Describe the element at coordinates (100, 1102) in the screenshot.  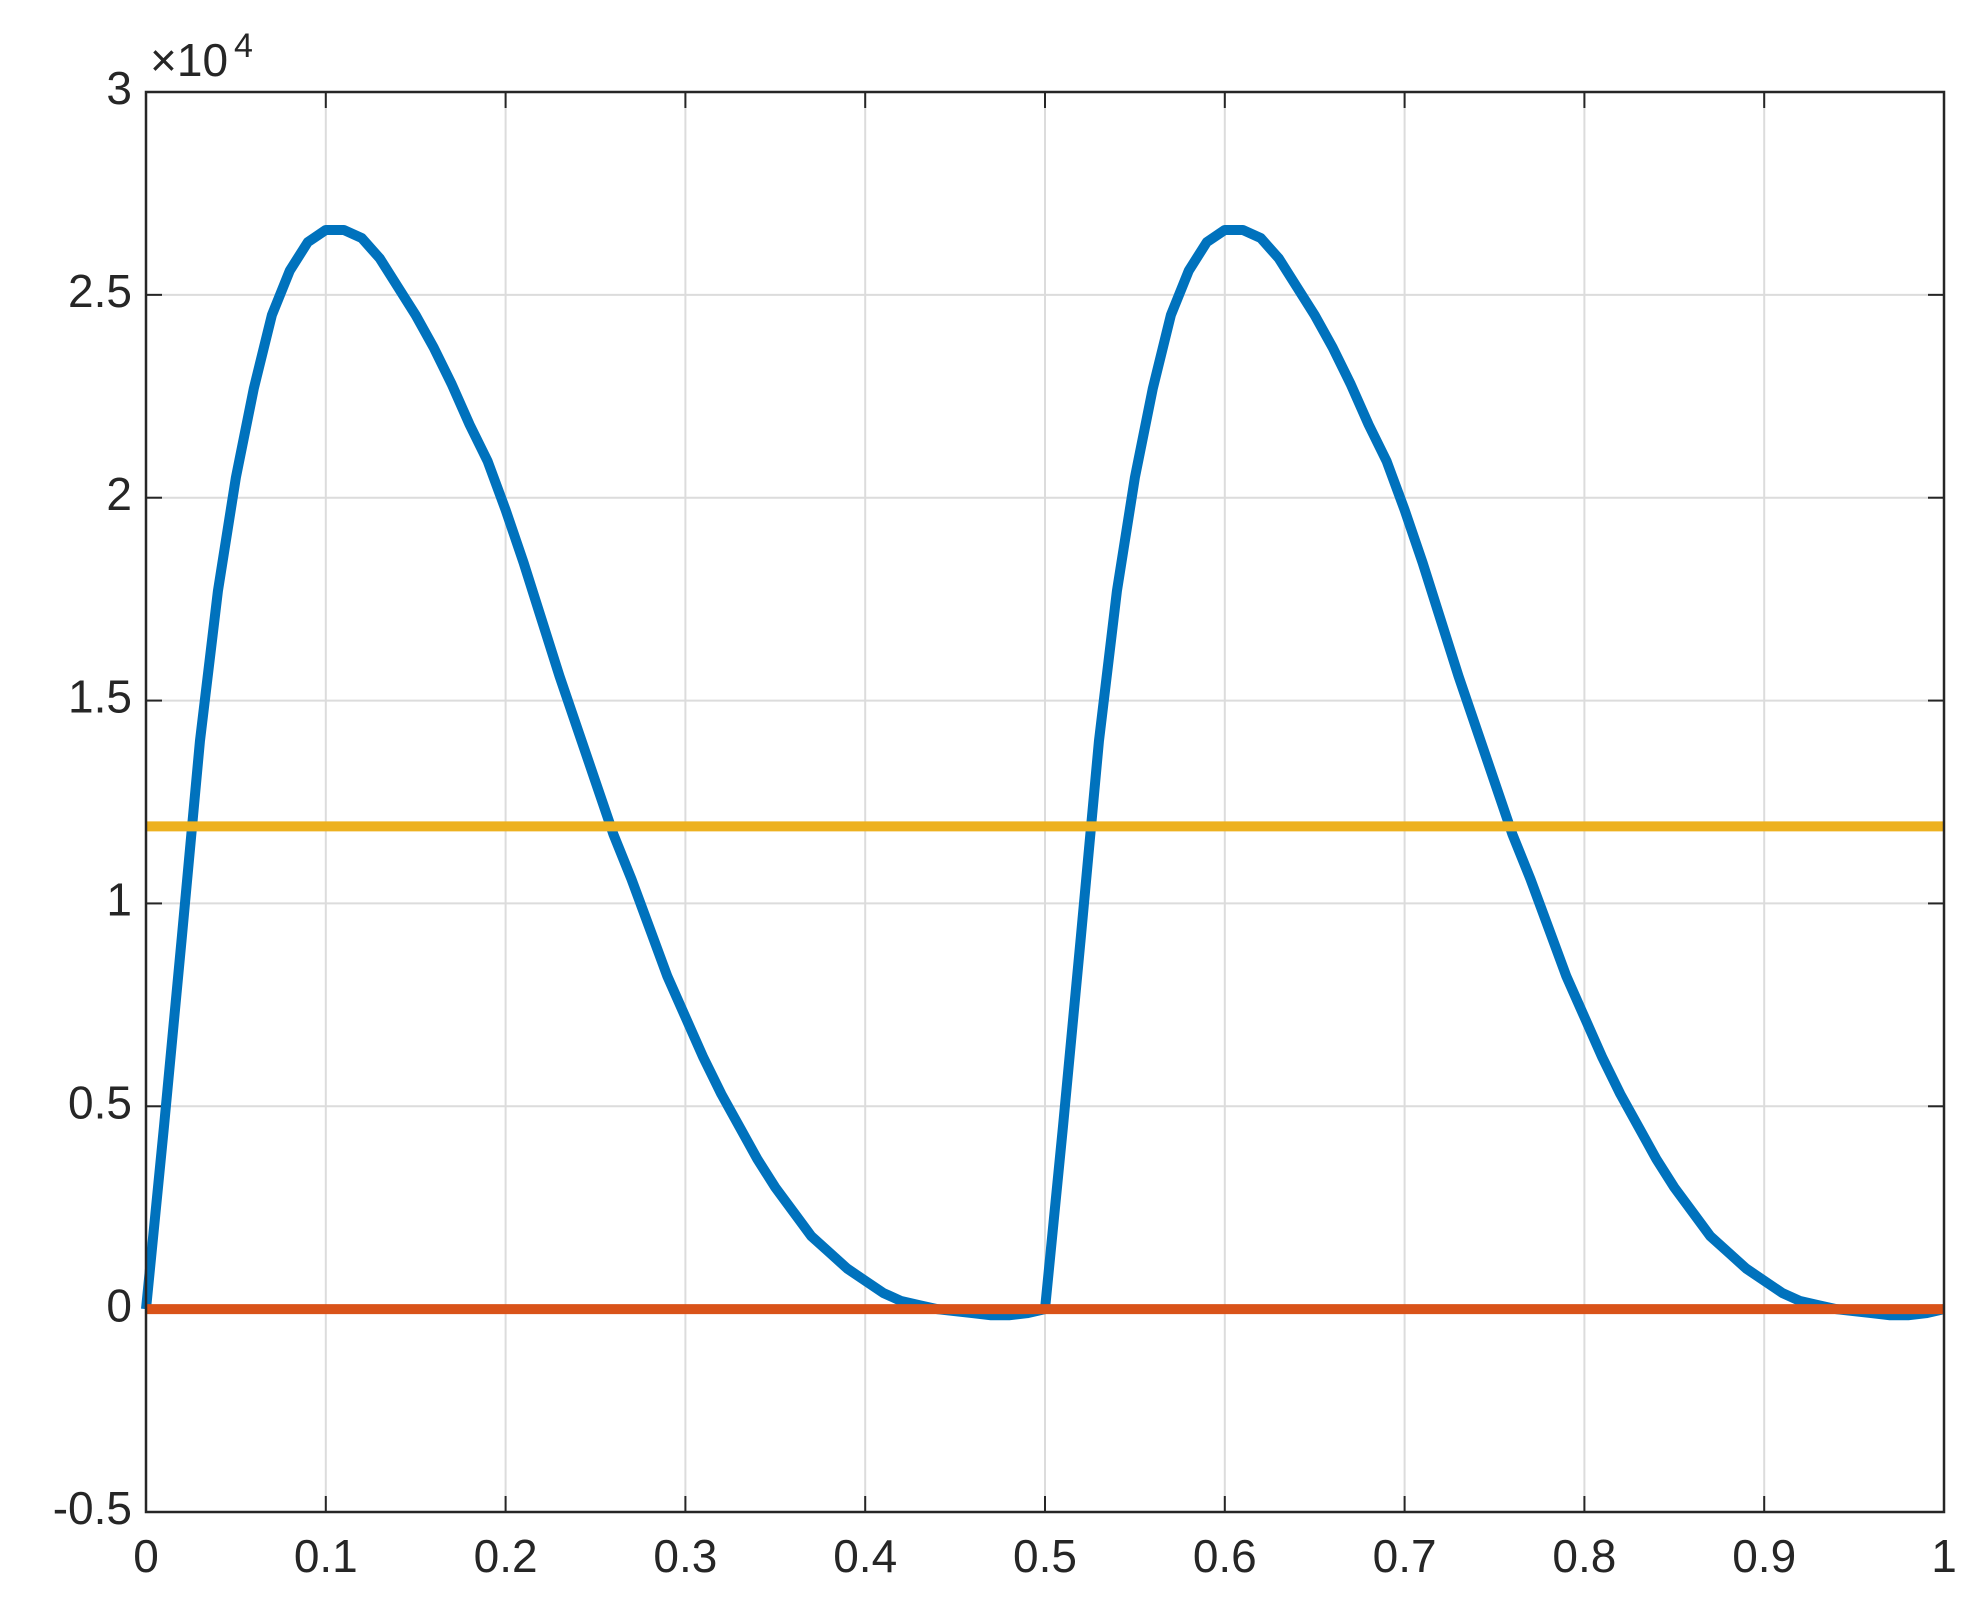
I see `y-tick-label: 0.5` at that location.